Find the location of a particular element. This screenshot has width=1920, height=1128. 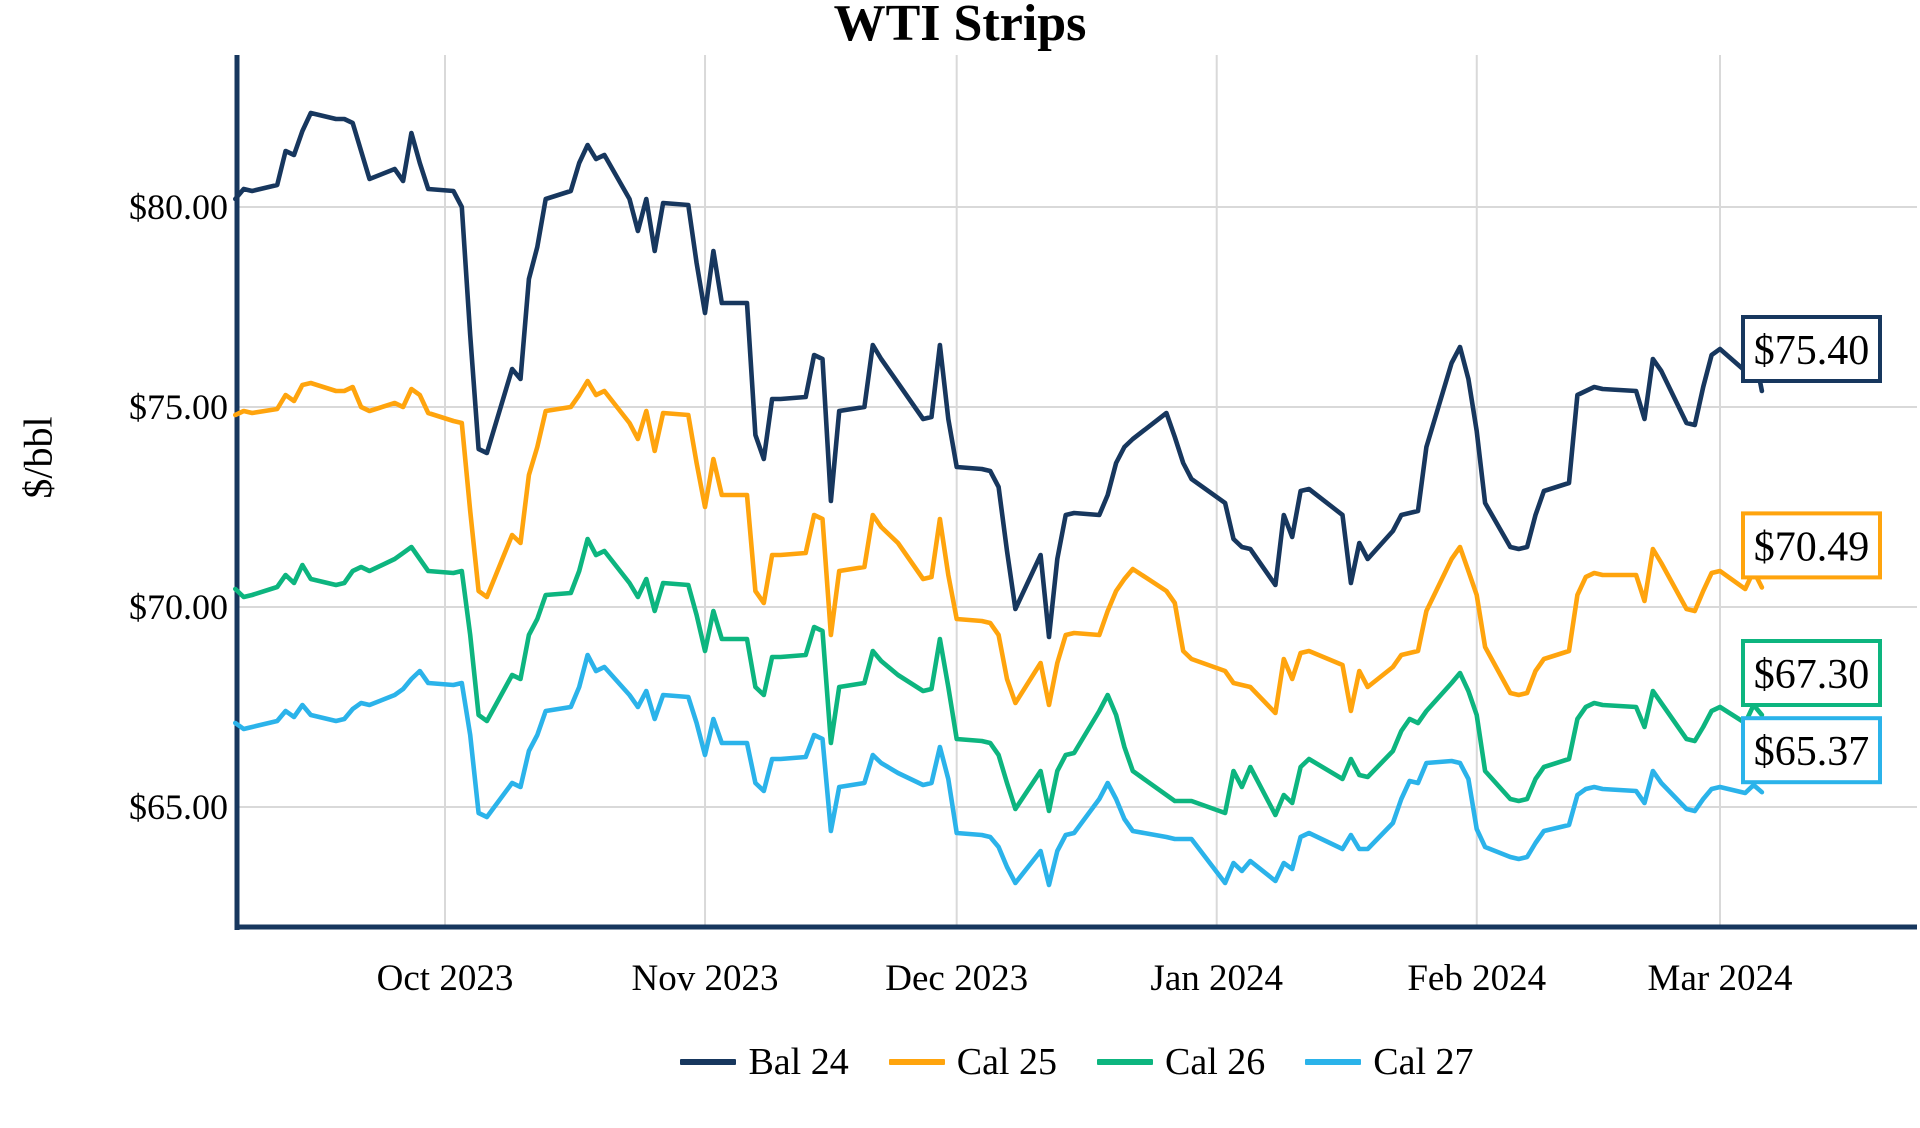

end-labels: $75.40 $70.49 $67.30 $65.37 is located at coordinates (1811, 550).